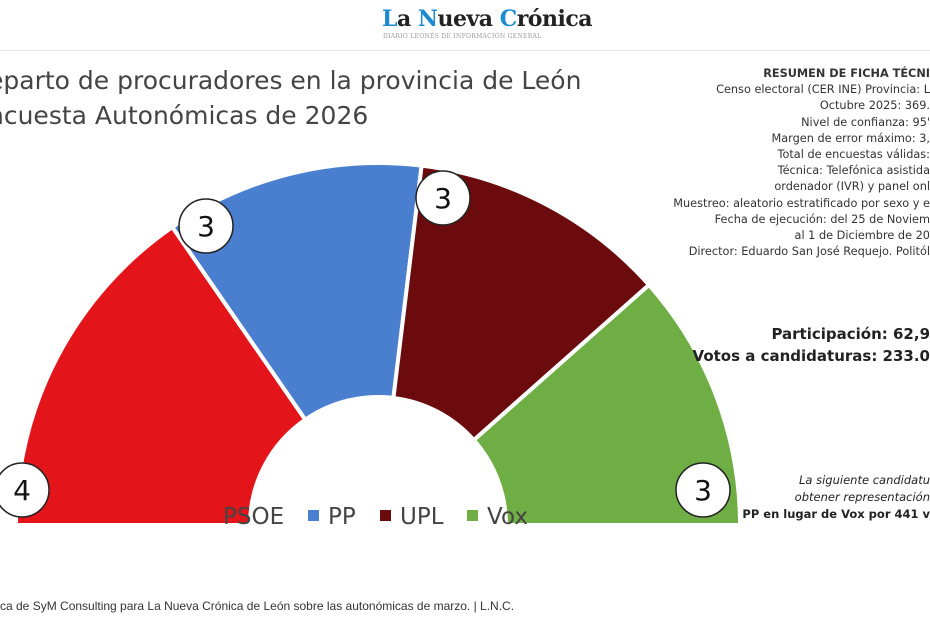 The width and height of the screenshot is (930, 620). I want to click on seat-badge-upl, so click(443, 198).